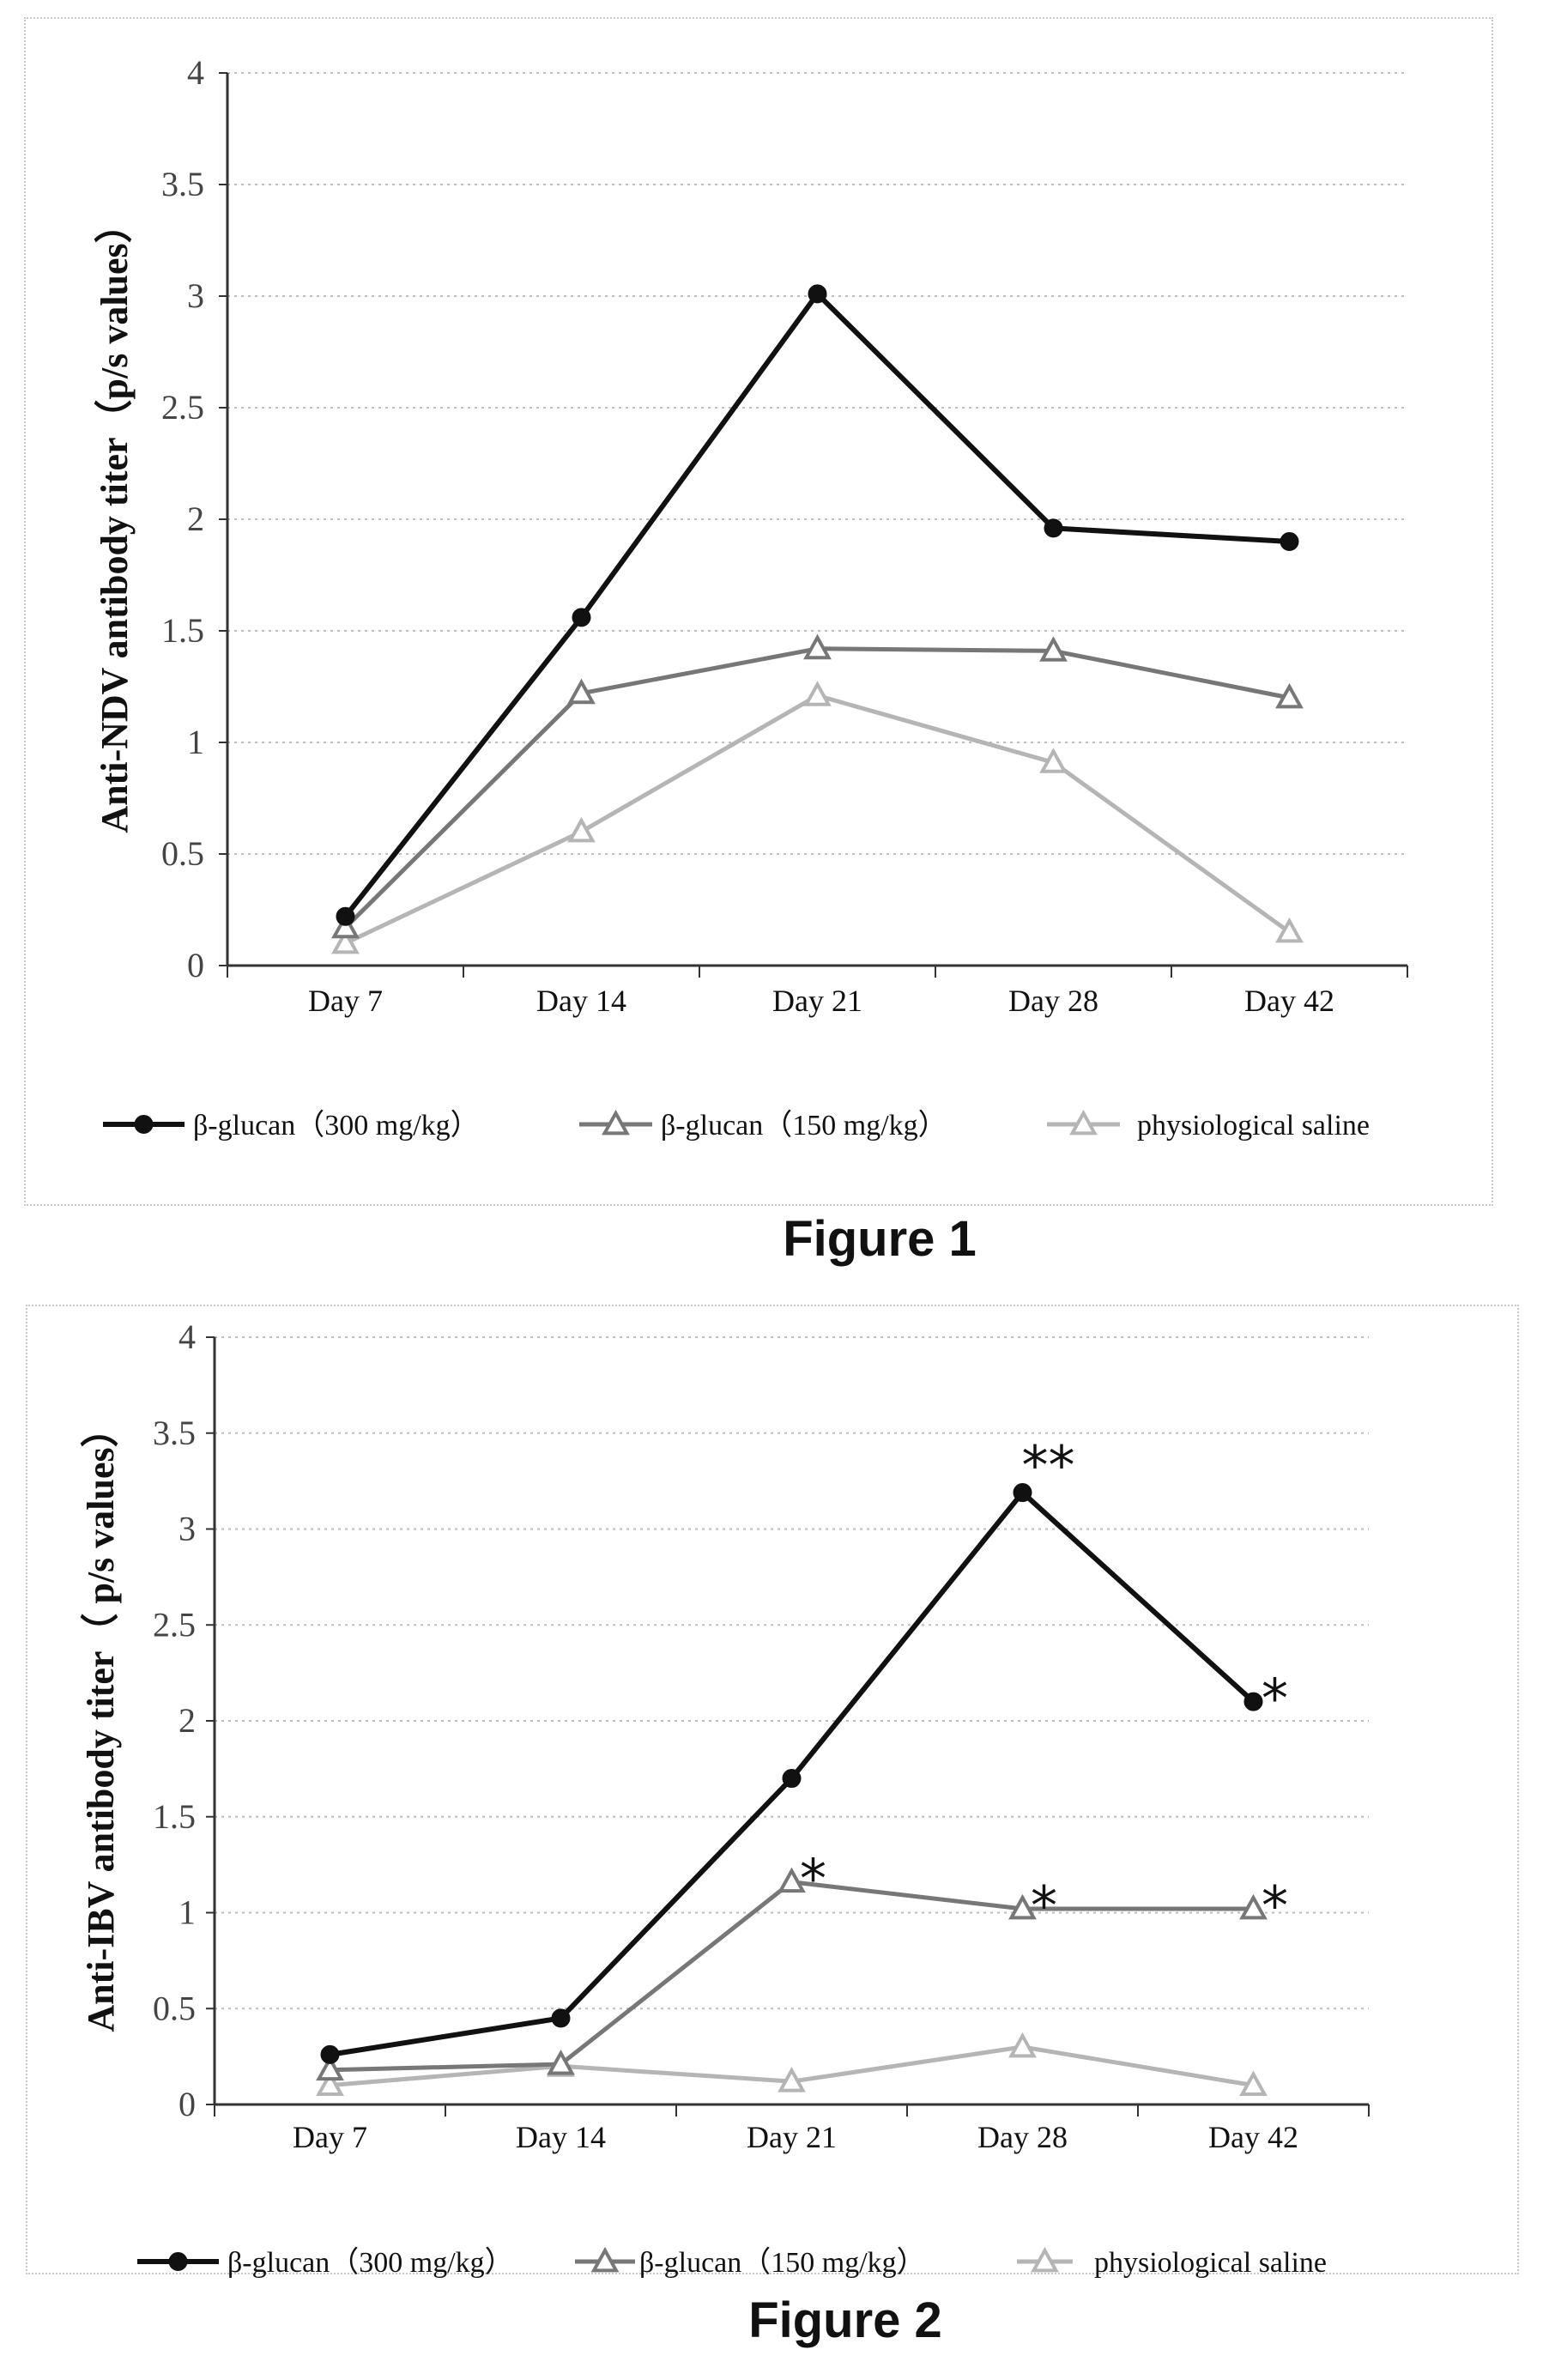 The height and width of the screenshot is (2380, 1549). What do you see at coordinates (115, 519) in the screenshot?
I see `y-axis-label: Anti-NDV antibody titer（p/s values）` at bounding box center [115, 519].